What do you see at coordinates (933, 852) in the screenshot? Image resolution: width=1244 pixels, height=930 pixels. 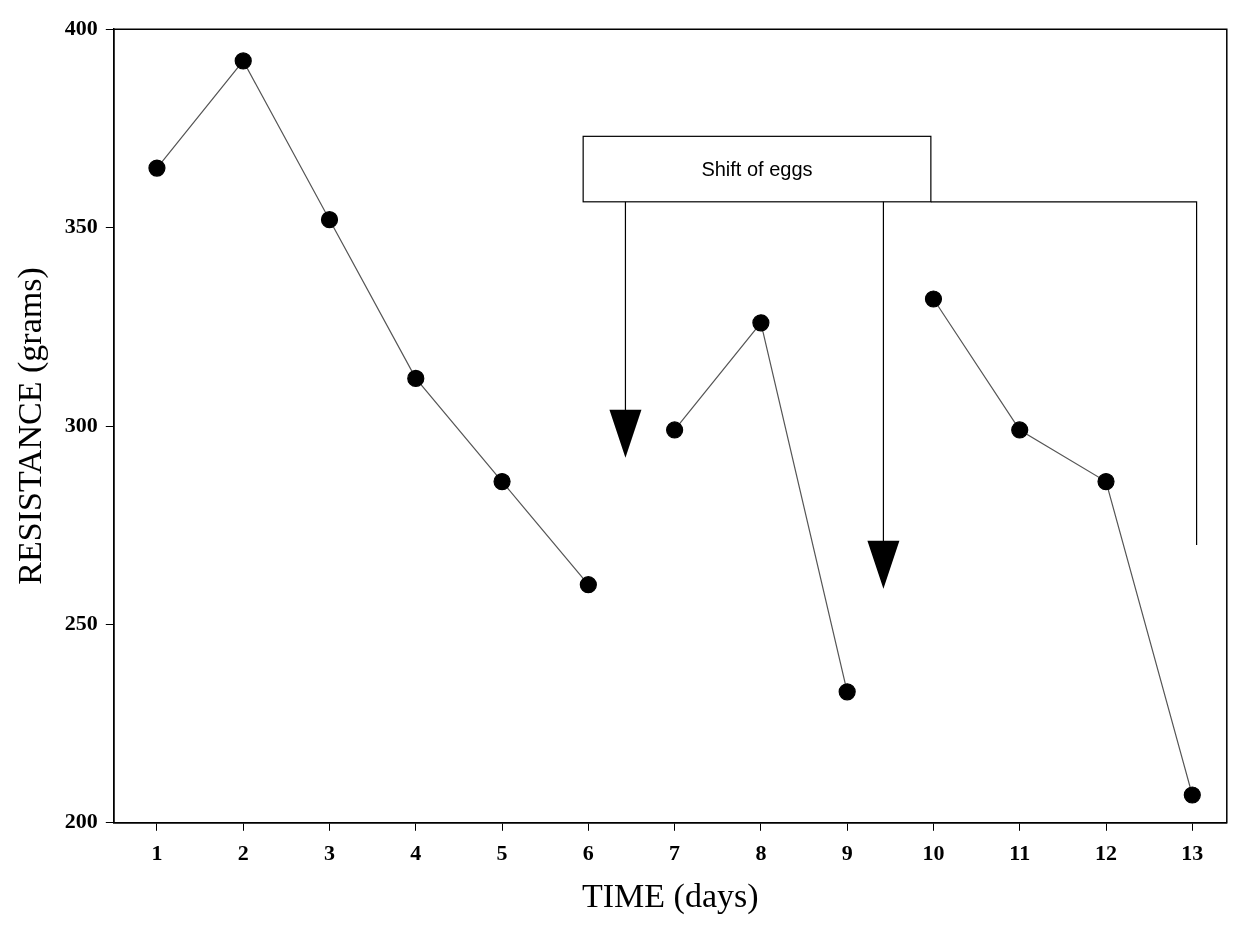 I see `x-tick-label: 10` at bounding box center [933, 852].